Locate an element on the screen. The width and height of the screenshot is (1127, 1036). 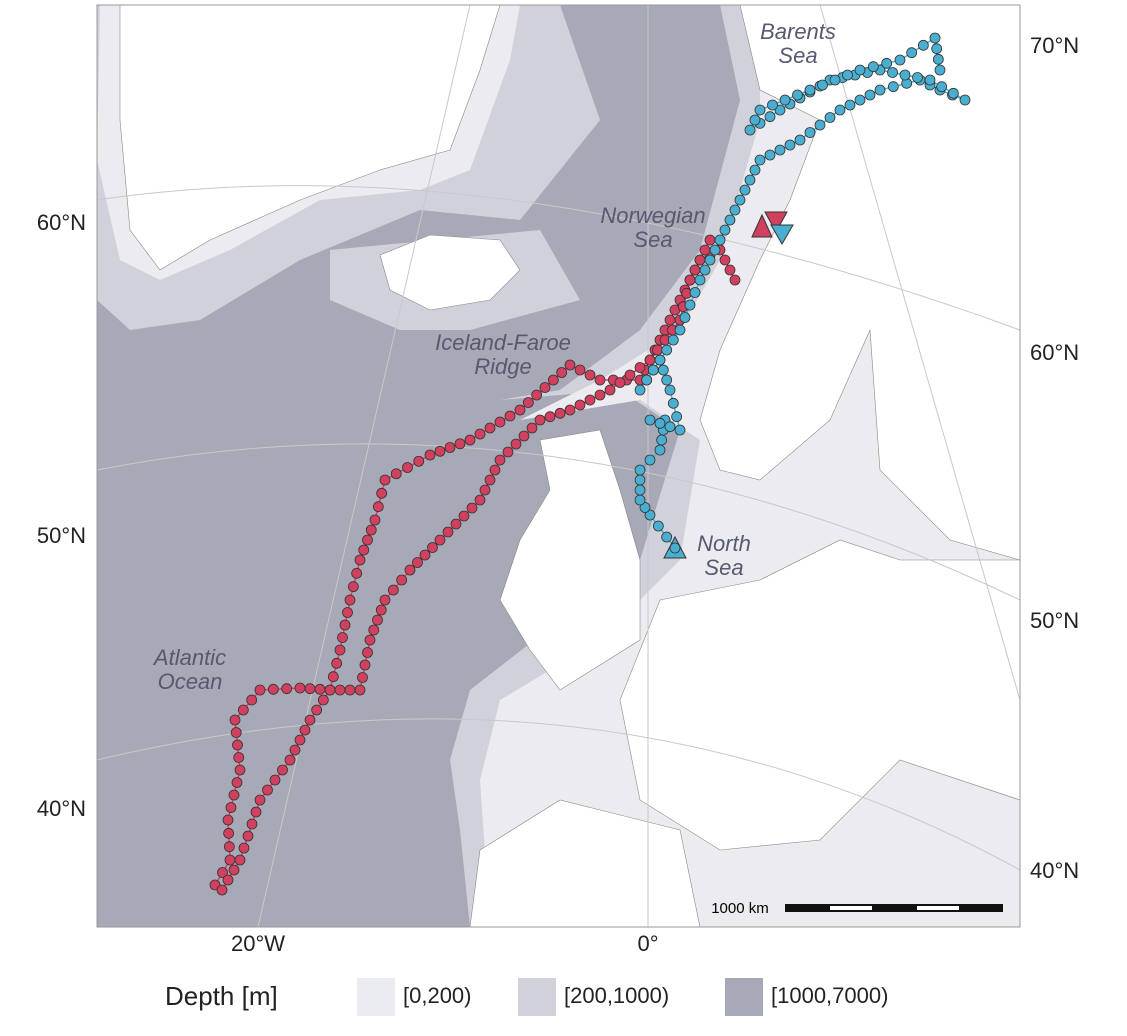
place-label: Sea is located at coordinates (723, 567).